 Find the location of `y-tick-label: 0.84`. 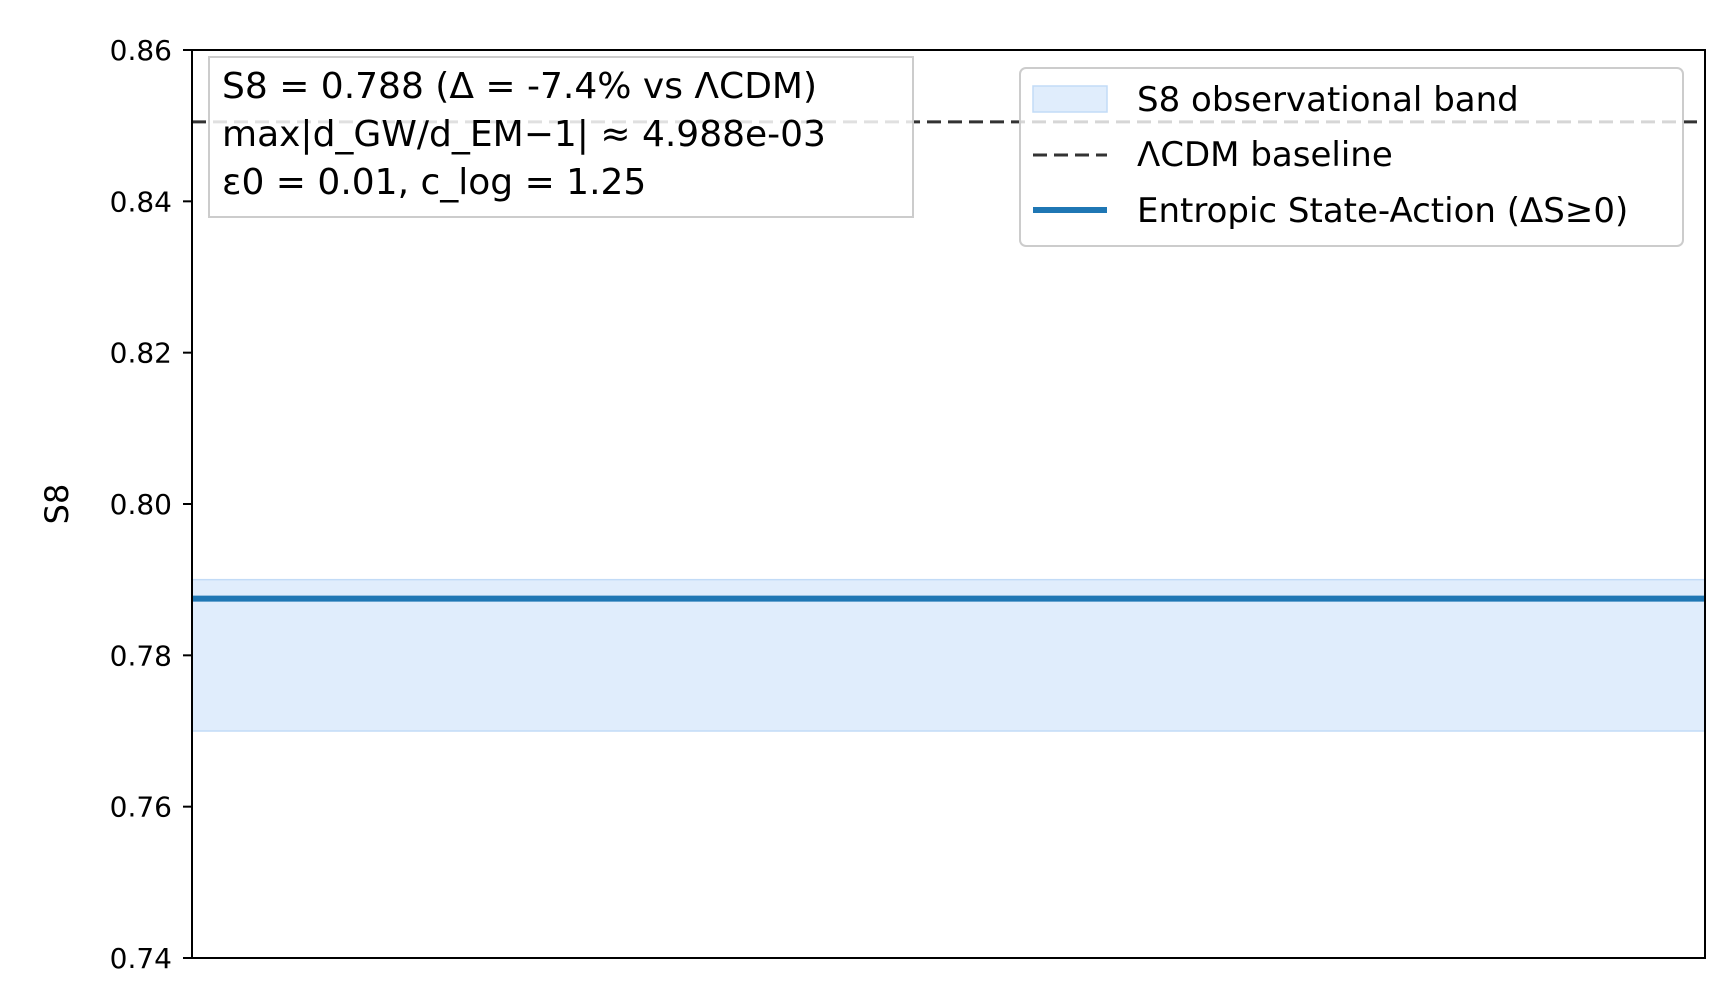

y-tick-label: 0.84 is located at coordinates (141, 201).